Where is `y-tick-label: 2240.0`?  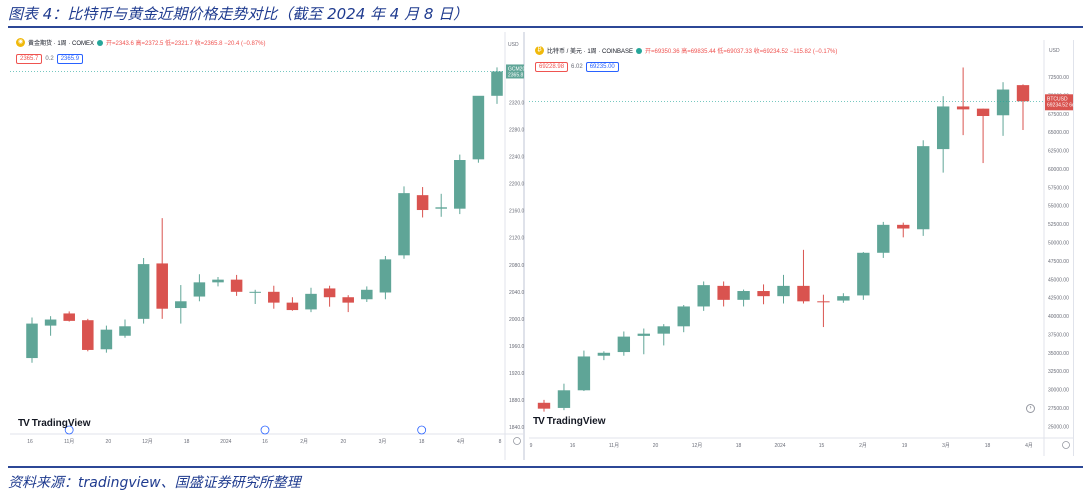
y-tick-label: 2240.0 is located at coordinates (517, 158).